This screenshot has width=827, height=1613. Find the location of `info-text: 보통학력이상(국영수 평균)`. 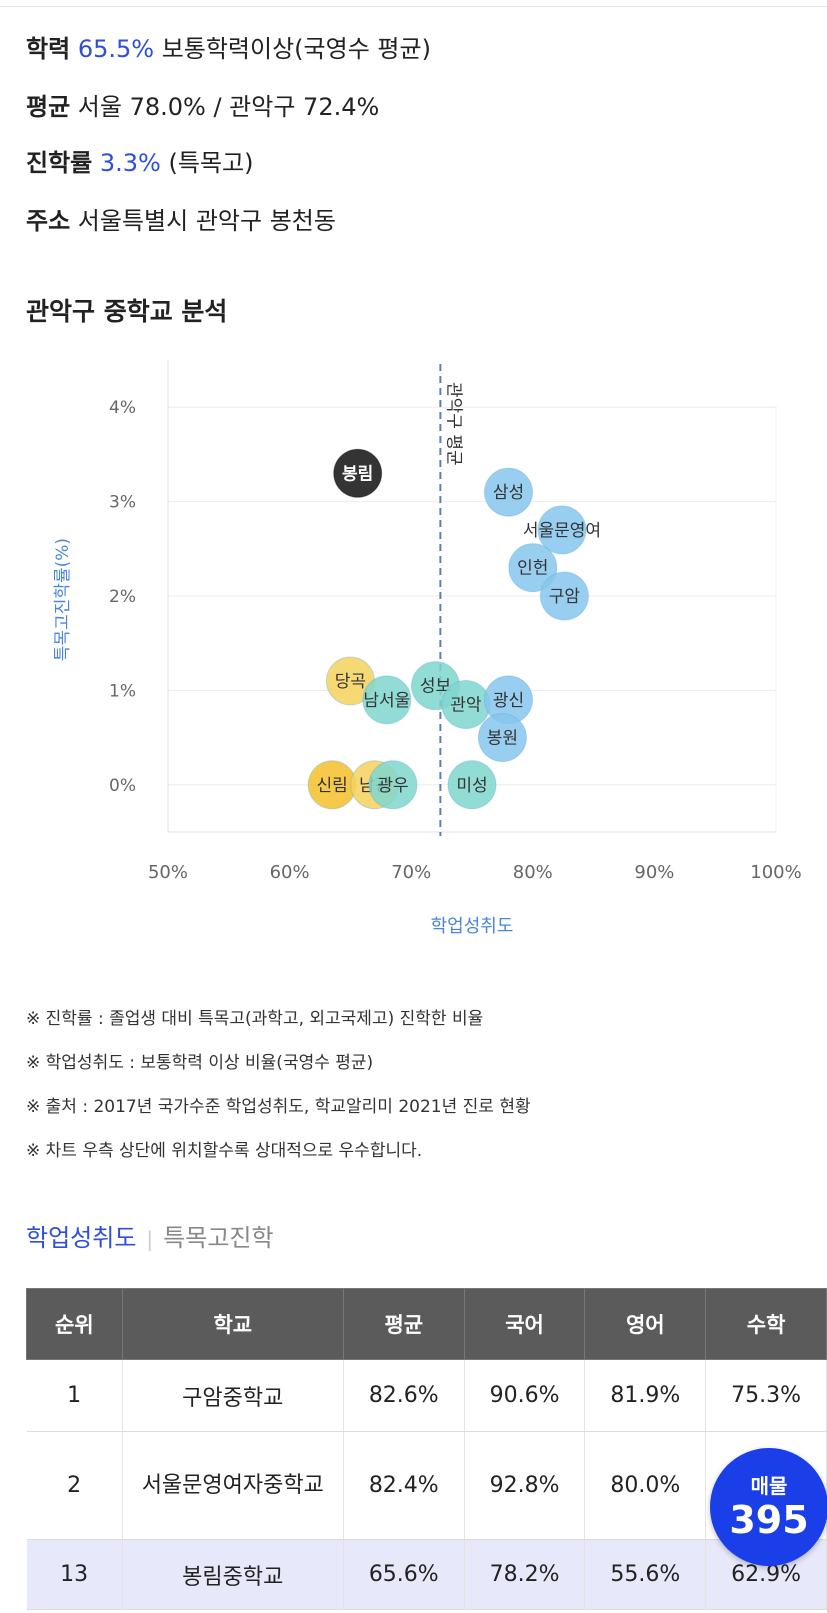

info-text: 보통학력이상(국영수 평균) is located at coordinates (292, 49).